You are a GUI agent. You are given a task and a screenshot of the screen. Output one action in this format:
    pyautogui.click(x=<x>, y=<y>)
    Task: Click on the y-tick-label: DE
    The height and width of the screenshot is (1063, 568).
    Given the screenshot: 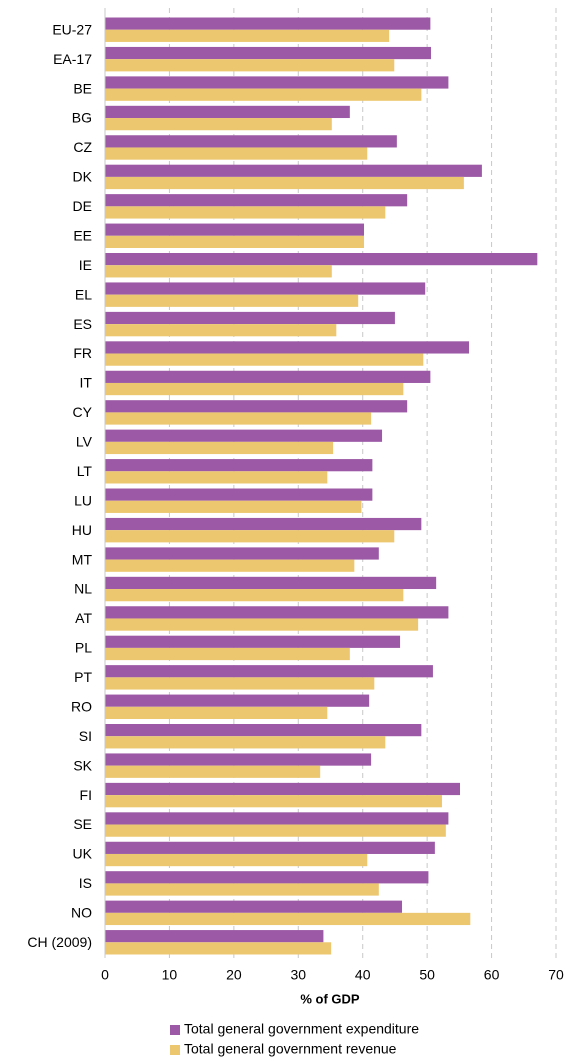 What is the action you would take?
    pyautogui.click(x=82, y=206)
    